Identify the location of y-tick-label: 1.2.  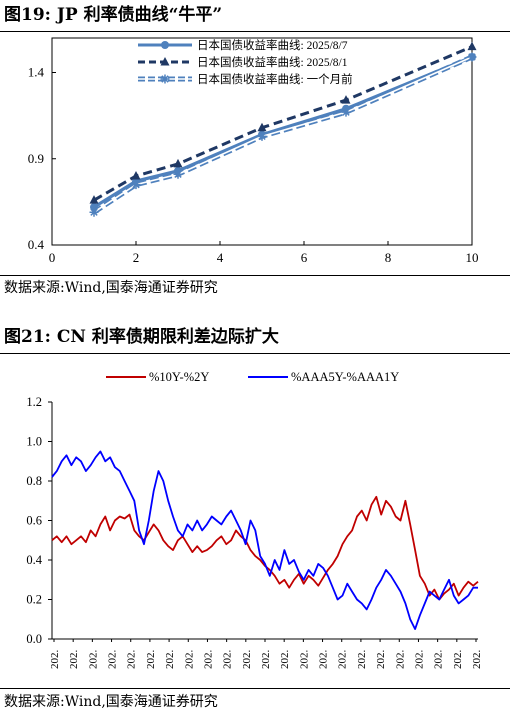
(34, 402).